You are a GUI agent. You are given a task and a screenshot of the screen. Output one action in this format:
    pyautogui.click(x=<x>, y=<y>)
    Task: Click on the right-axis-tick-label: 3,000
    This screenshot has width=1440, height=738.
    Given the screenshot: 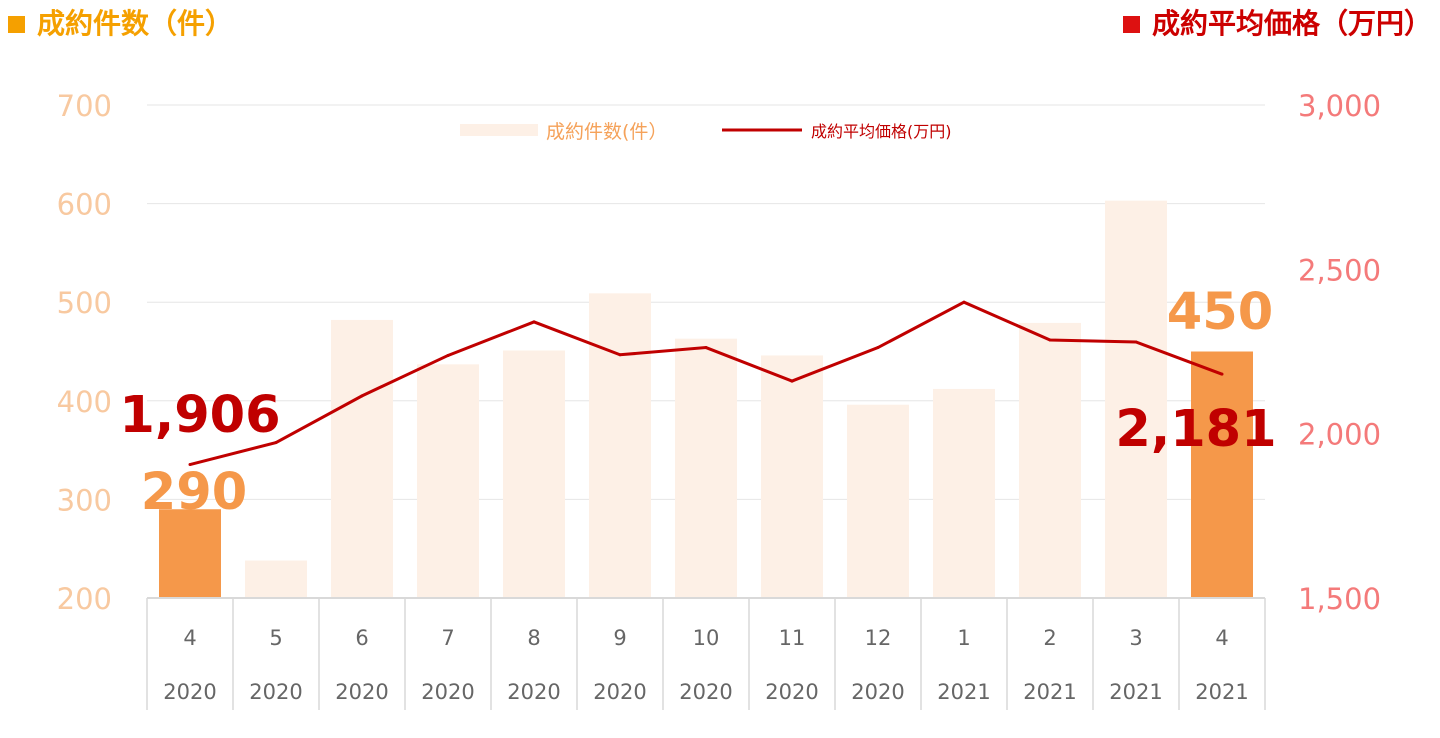 What is the action you would take?
    pyautogui.click(x=1339, y=106)
    